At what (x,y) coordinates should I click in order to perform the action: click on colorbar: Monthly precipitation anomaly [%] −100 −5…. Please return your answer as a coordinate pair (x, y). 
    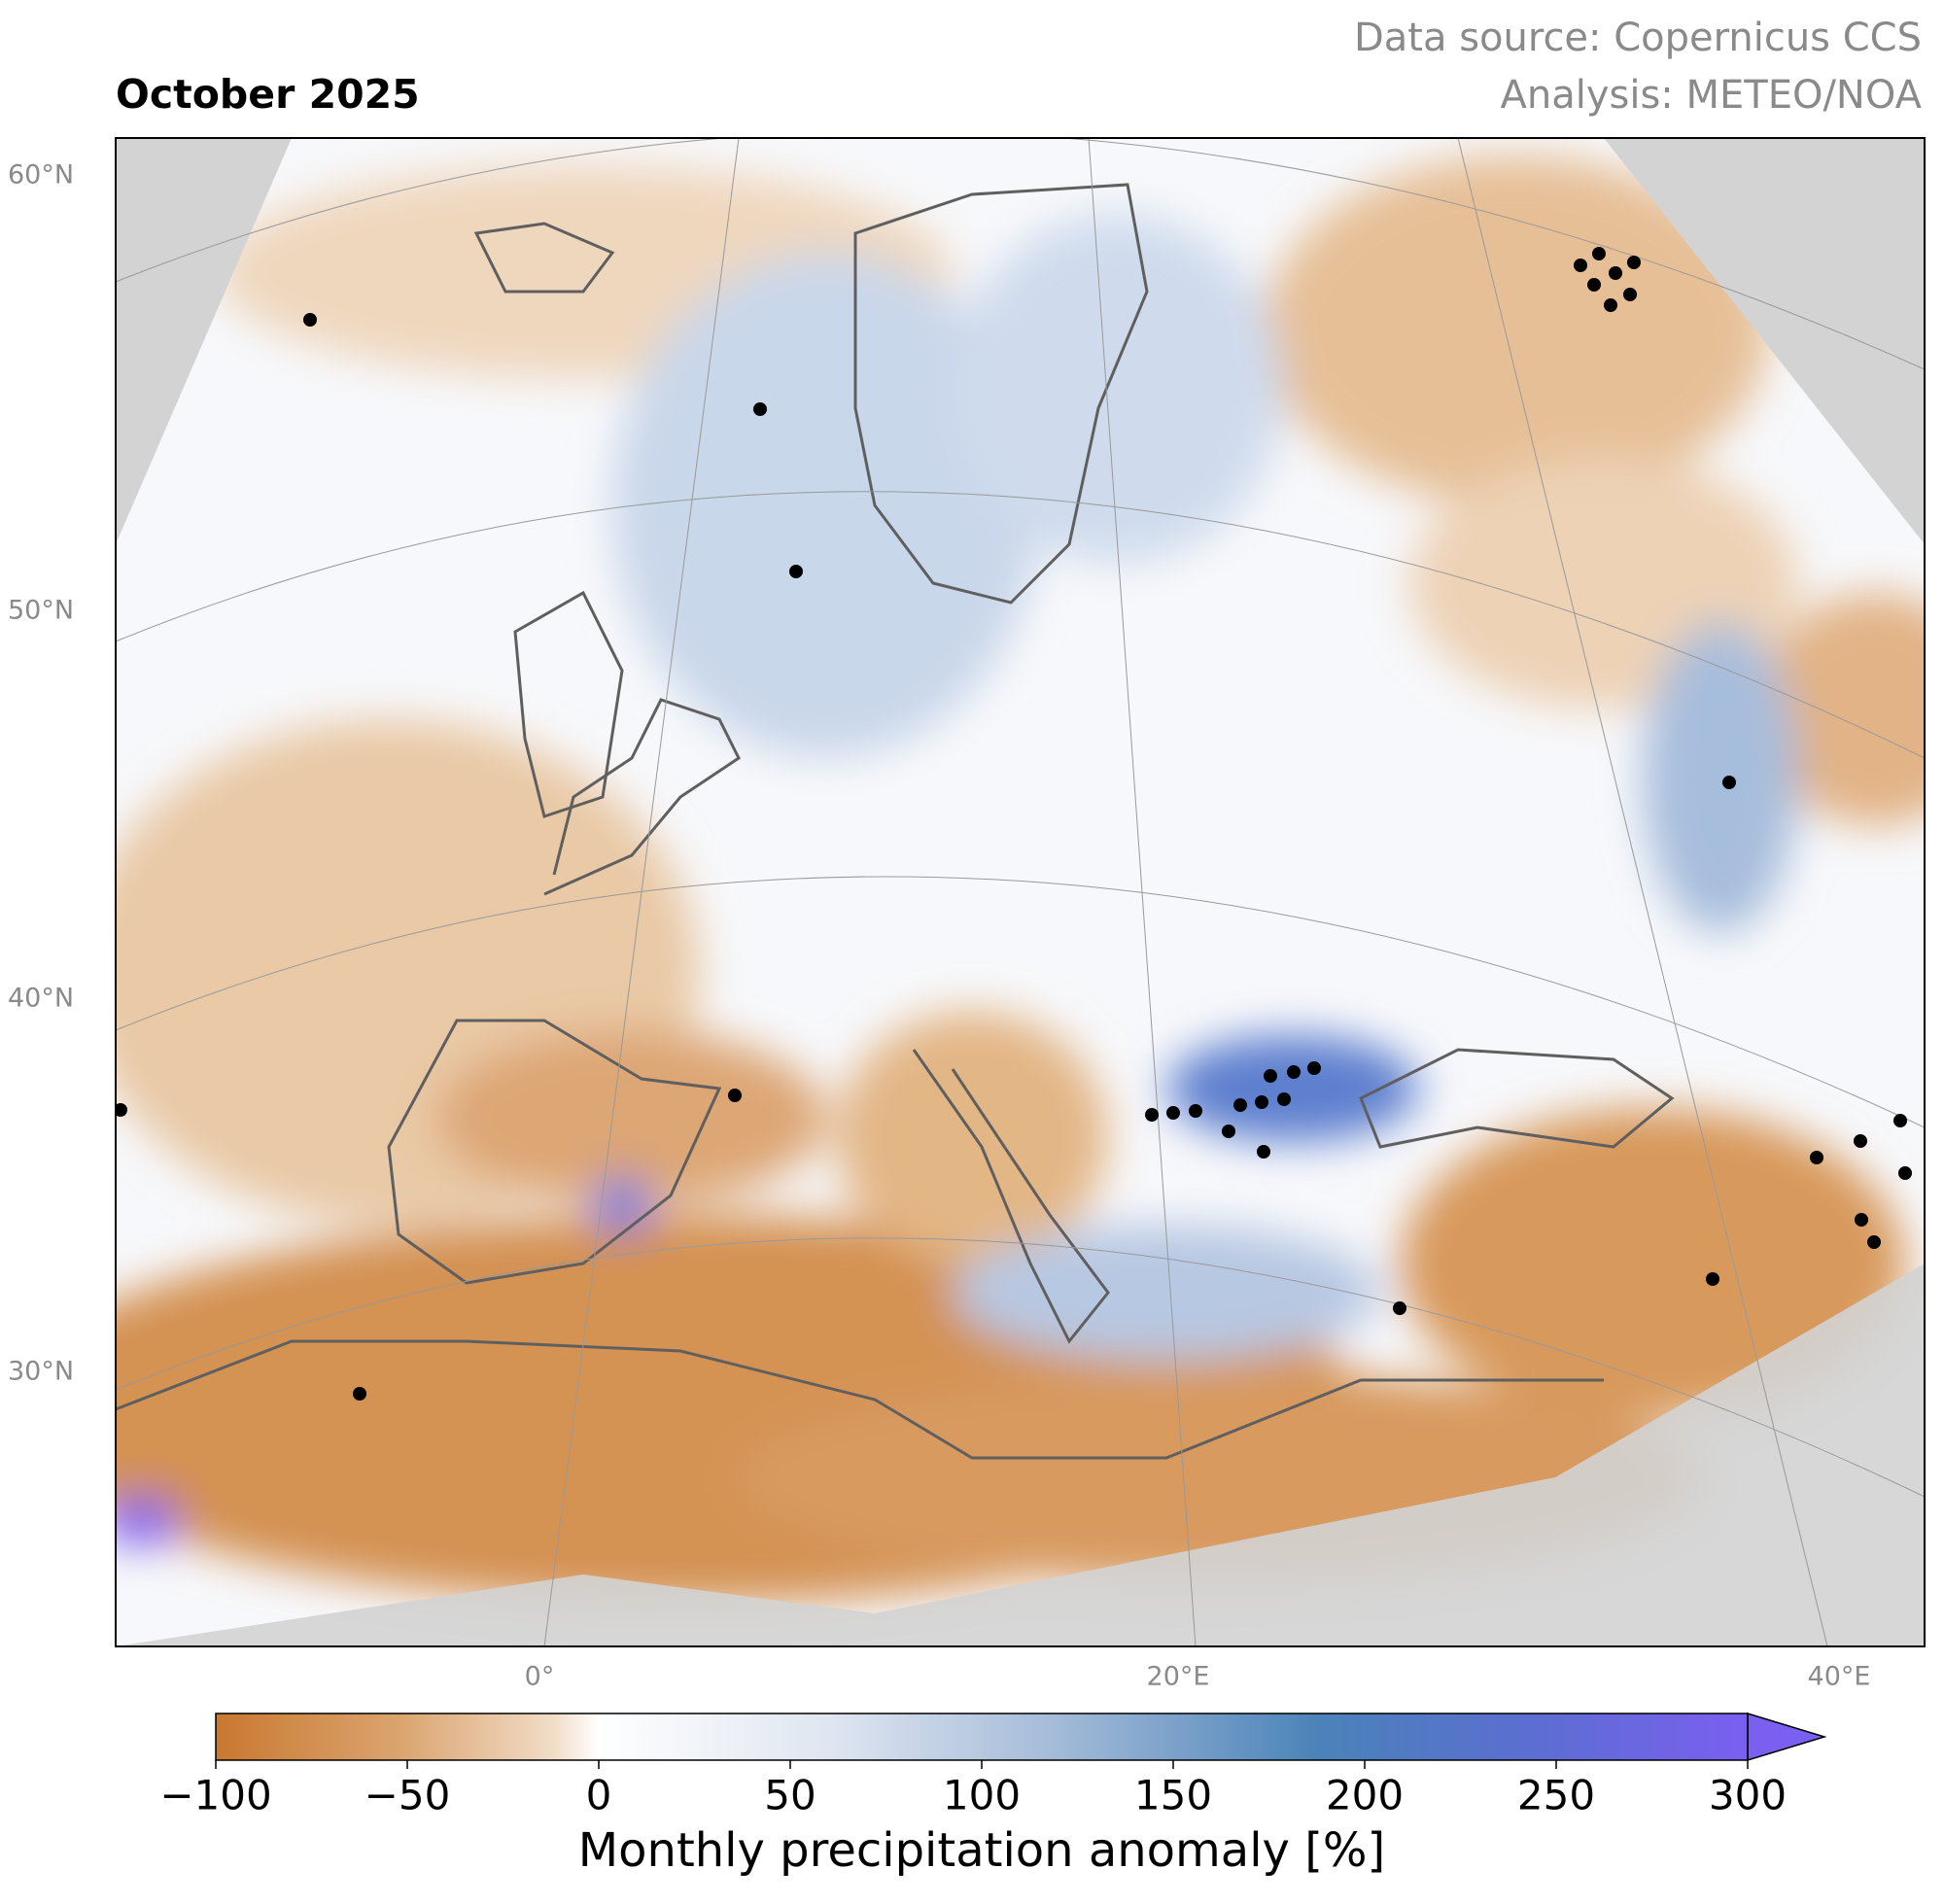
    Looking at the image, I should click on (993, 1795).